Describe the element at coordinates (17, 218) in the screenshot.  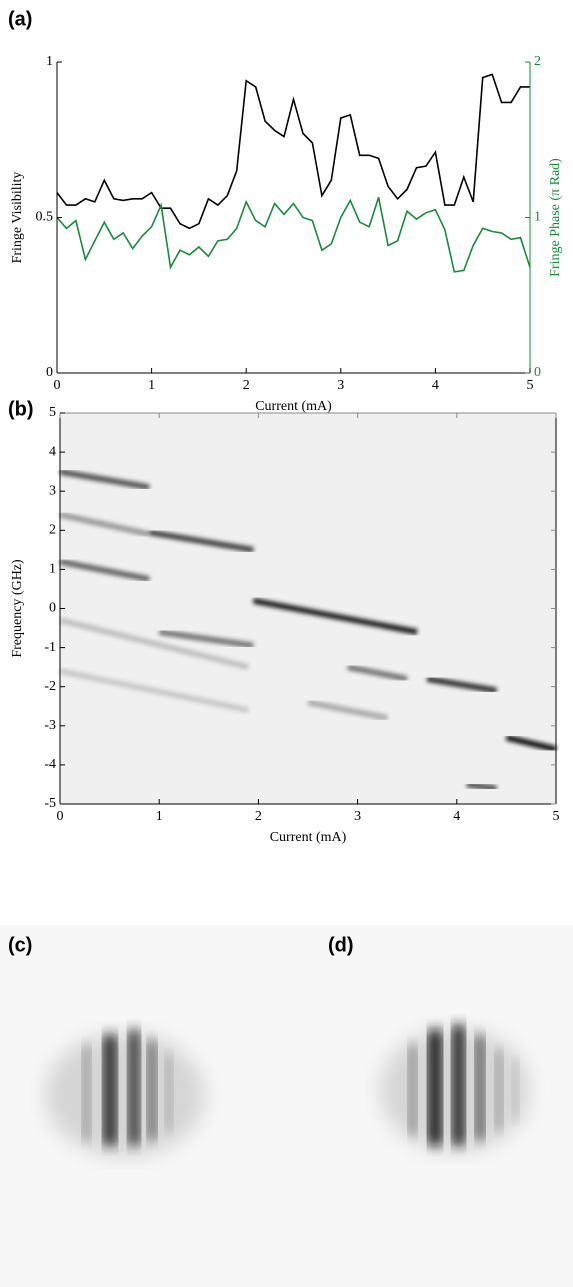
I see `y-axis-label: Fringe Visibility` at that location.